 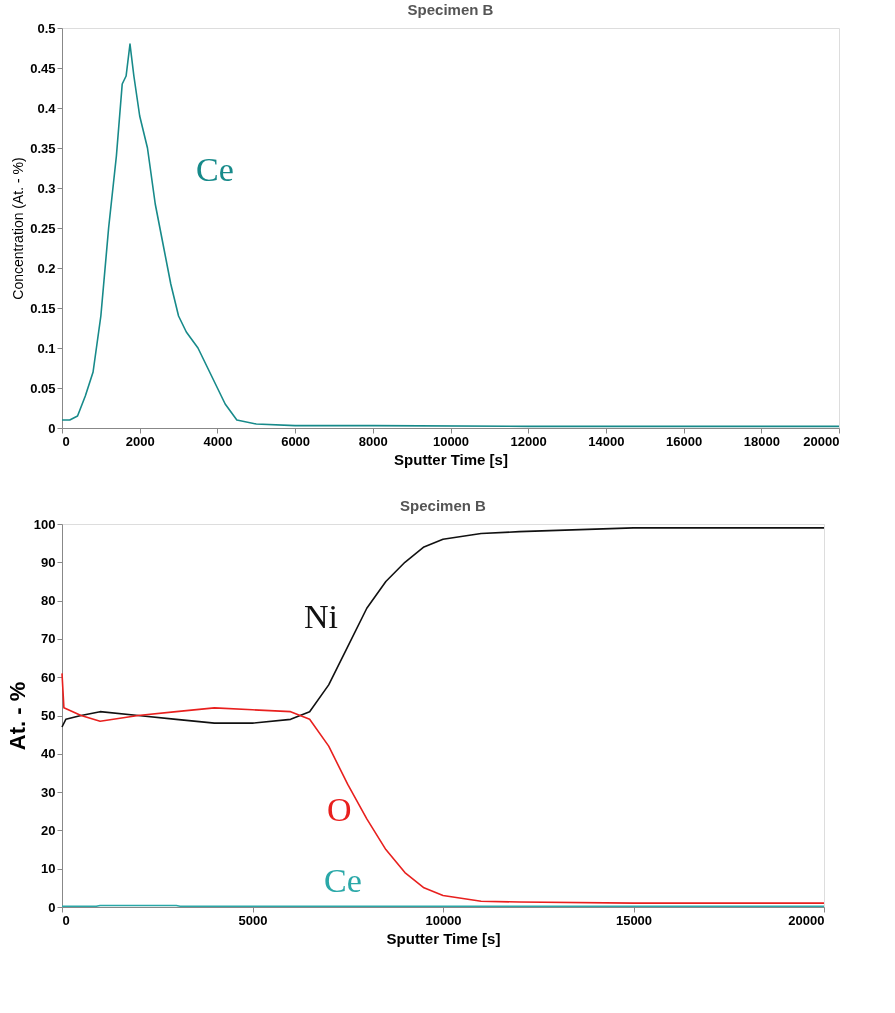 What do you see at coordinates (296, 441) in the screenshot?
I see `x-tick-label: 6000` at bounding box center [296, 441].